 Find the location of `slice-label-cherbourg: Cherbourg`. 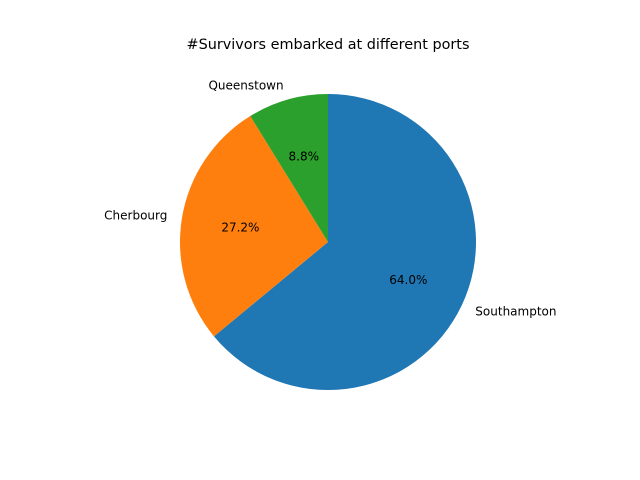

slice-label-cherbourg: Cherbourg is located at coordinates (135, 216).